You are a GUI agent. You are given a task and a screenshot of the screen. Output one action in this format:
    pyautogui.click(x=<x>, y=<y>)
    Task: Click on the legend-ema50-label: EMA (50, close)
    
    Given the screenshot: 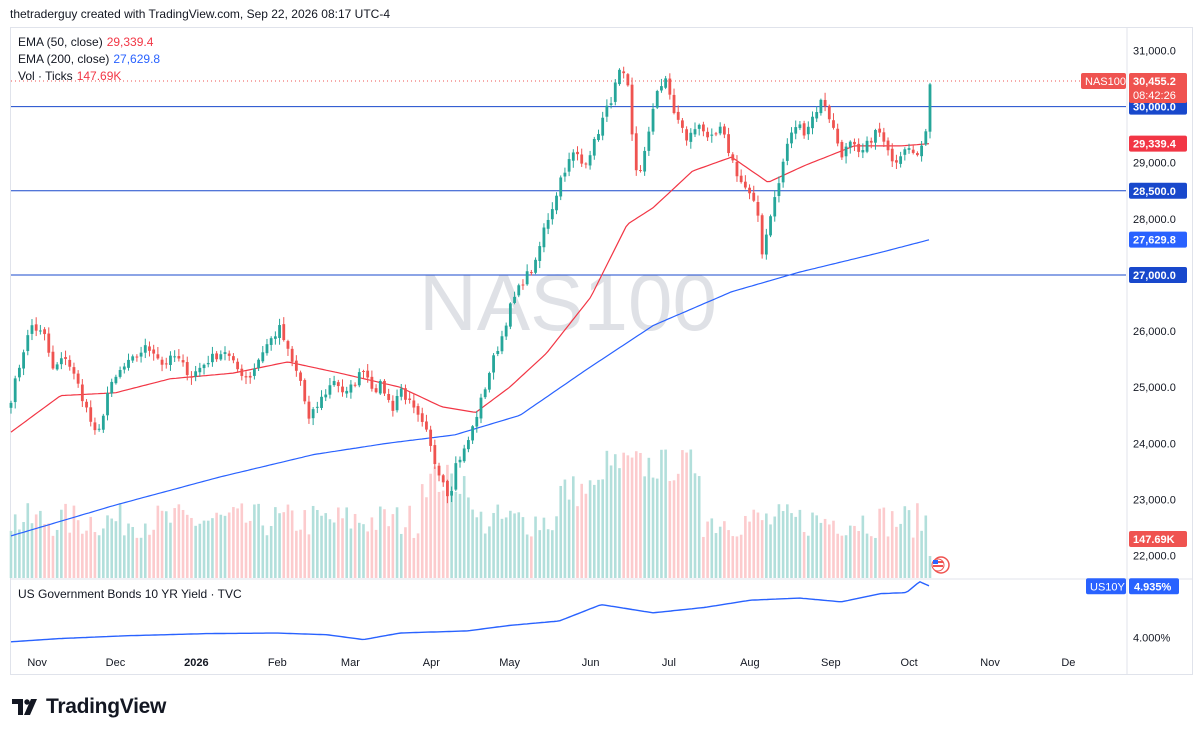 What is the action you would take?
    pyautogui.click(x=60, y=42)
    